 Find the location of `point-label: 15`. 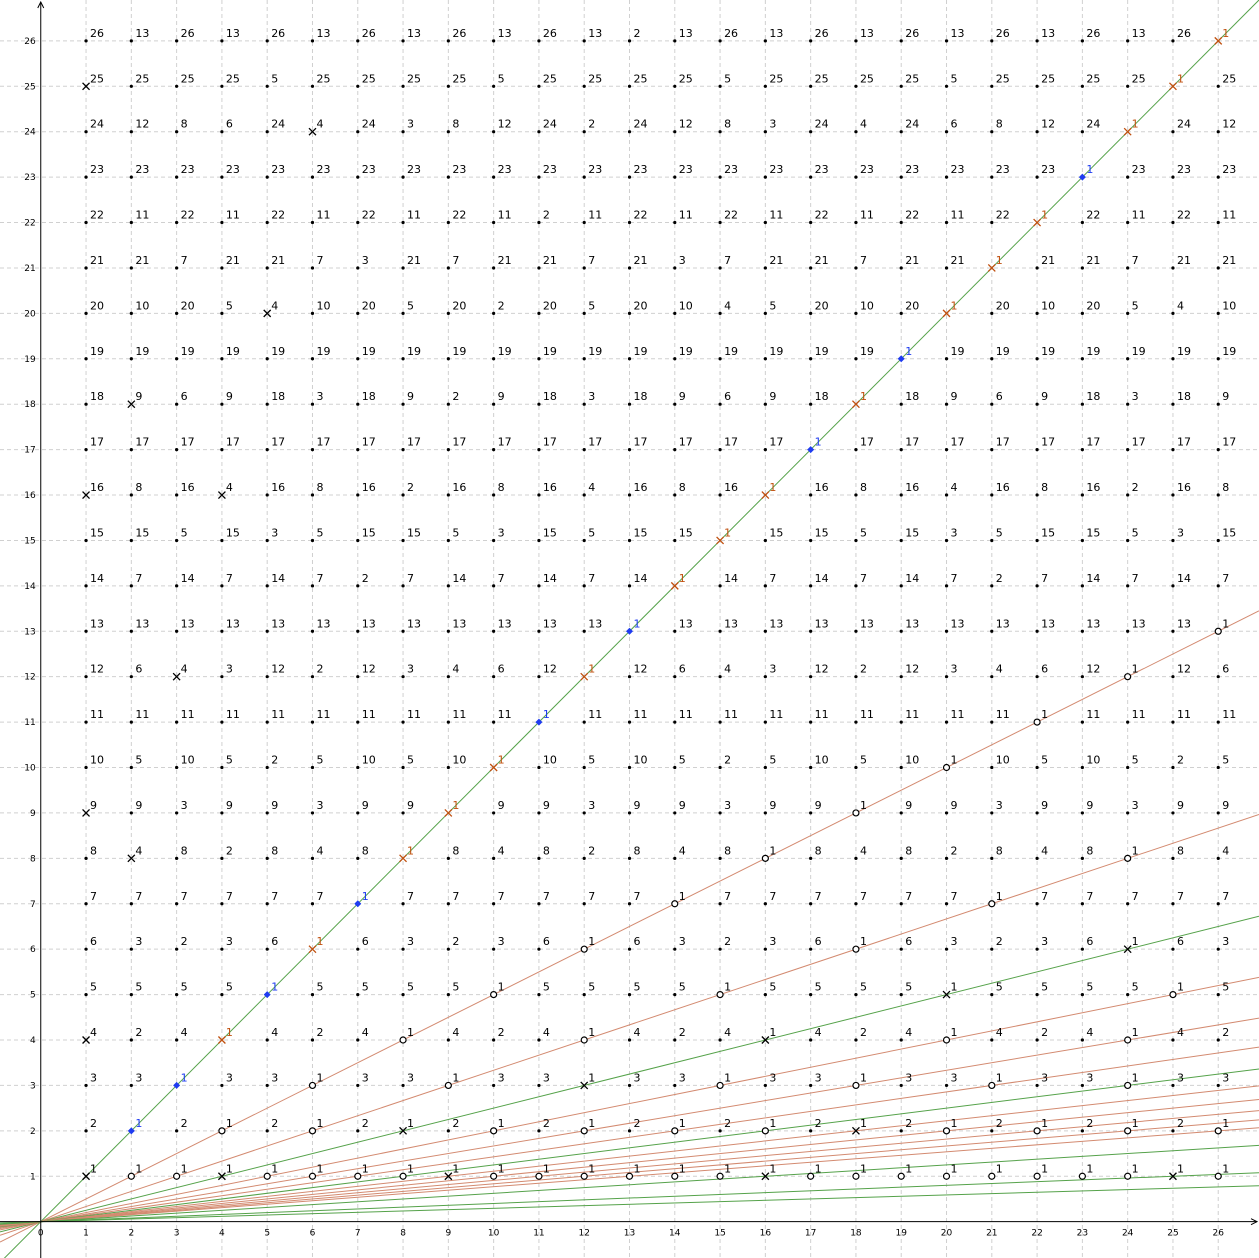

point-label: 15 is located at coordinates (97, 532).